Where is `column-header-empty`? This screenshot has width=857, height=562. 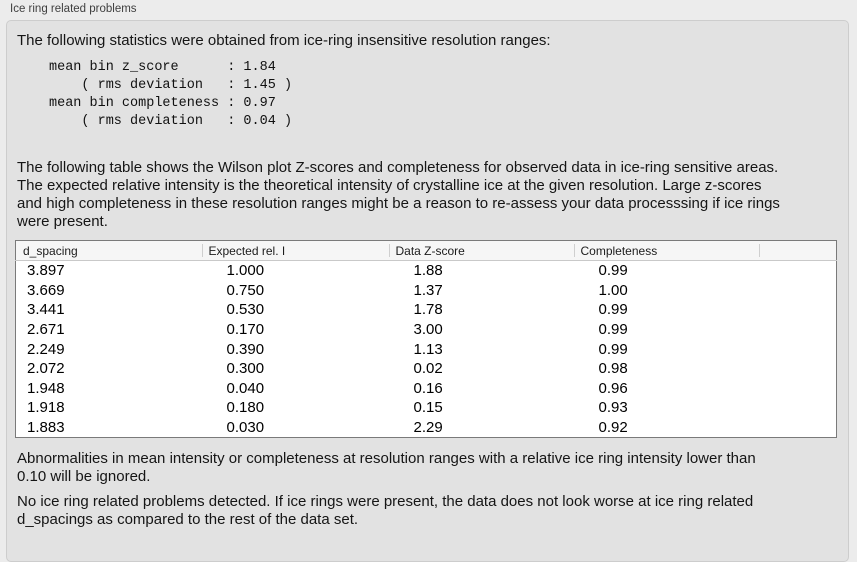
column-header-empty is located at coordinates (797, 250).